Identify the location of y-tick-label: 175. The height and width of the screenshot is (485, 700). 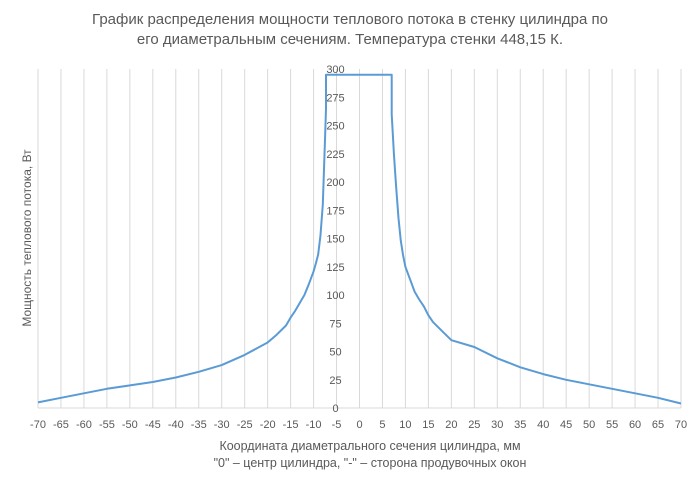
(335, 211).